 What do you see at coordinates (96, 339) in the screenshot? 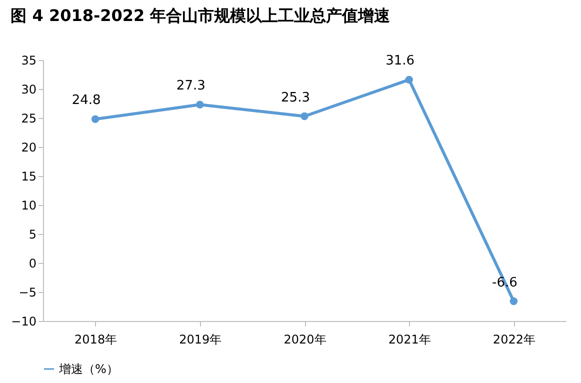
I see `x-tick-label: 2018年` at bounding box center [96, 339].